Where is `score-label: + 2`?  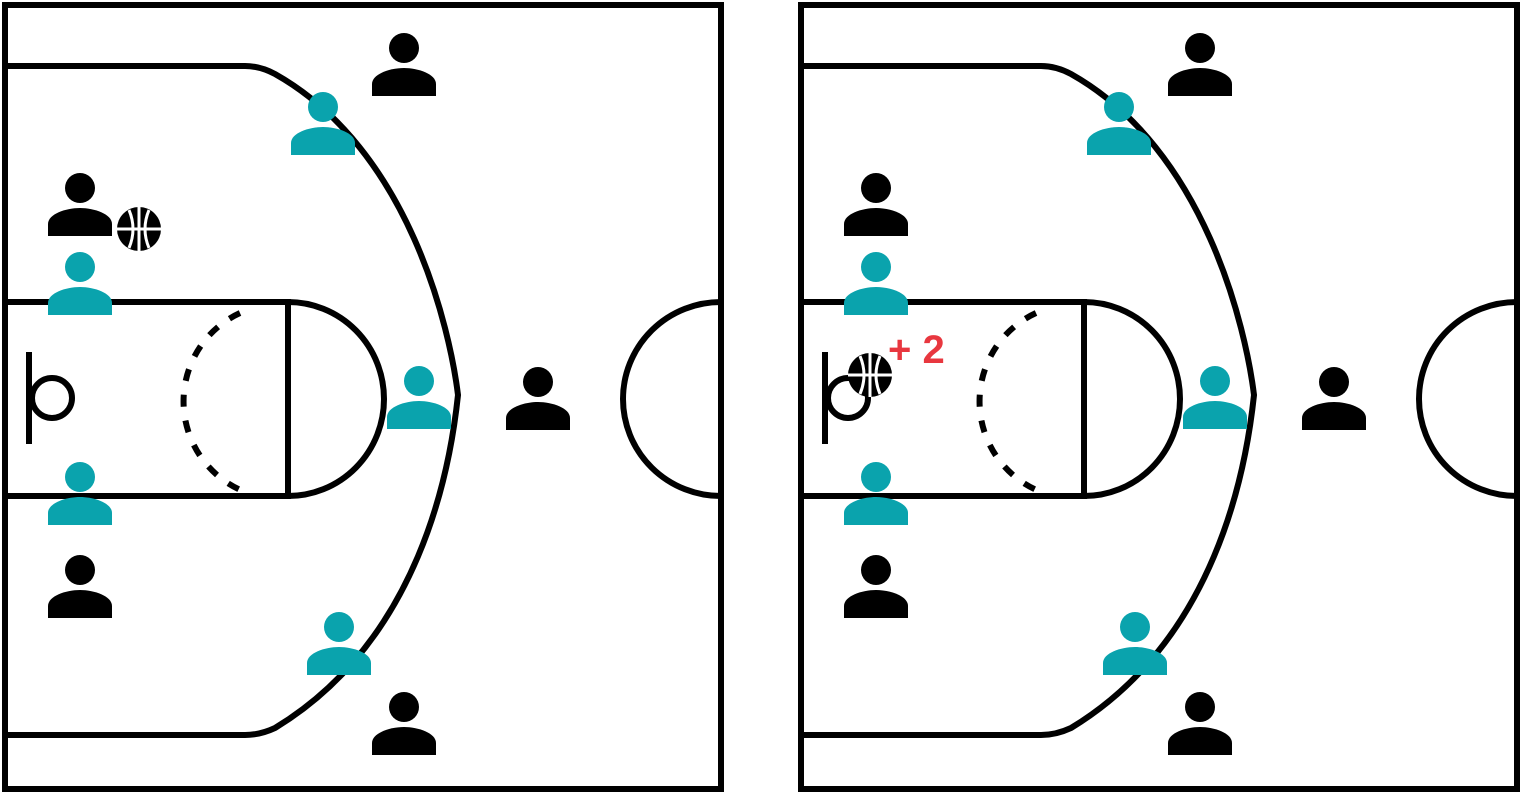 score-label: + 2 is located at coordinates (916, 350).